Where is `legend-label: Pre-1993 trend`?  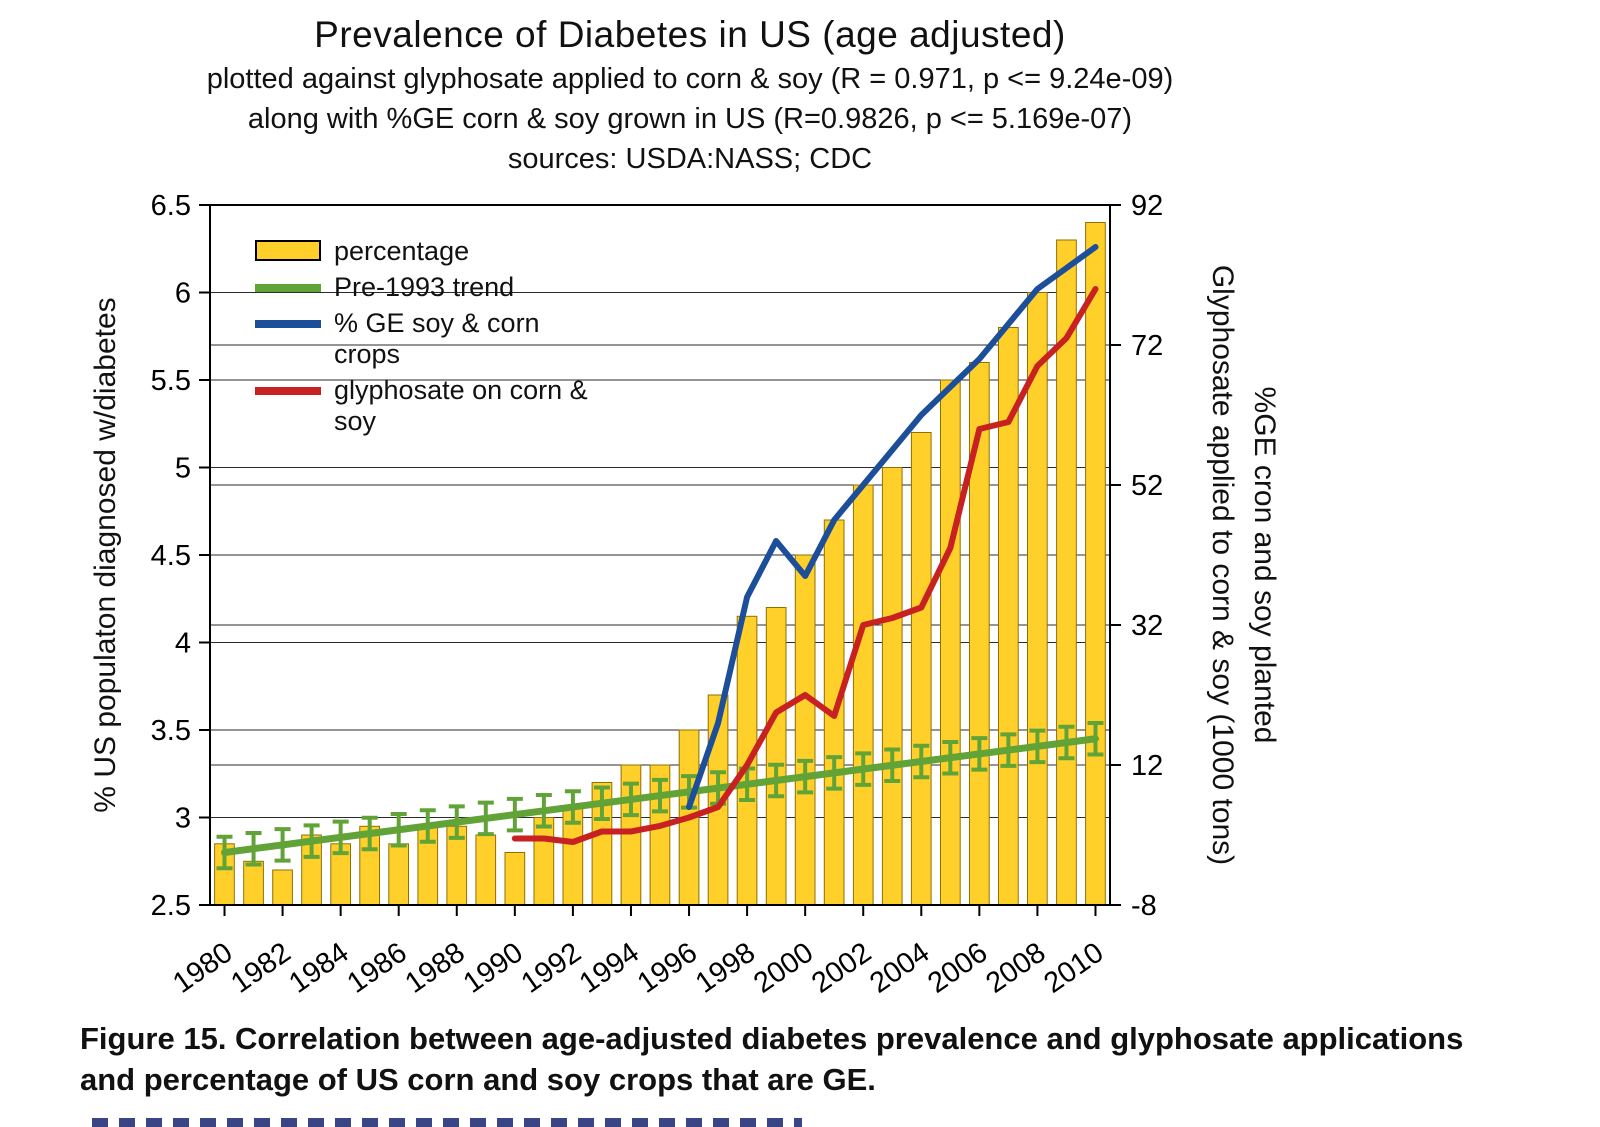
legend-label: Pre-1993 trend is located at coordinates (424, 287).